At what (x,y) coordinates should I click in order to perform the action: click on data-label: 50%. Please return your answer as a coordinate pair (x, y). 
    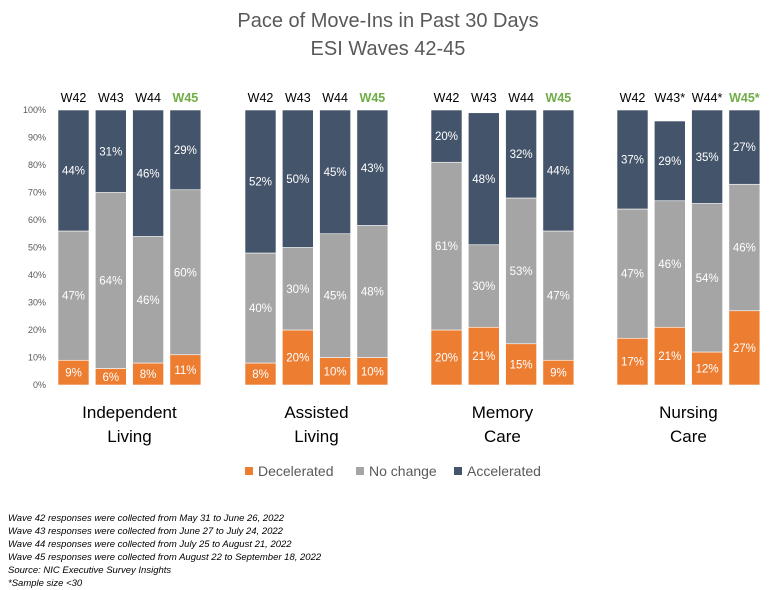
    Looking at the image, I should click on (297, 180).